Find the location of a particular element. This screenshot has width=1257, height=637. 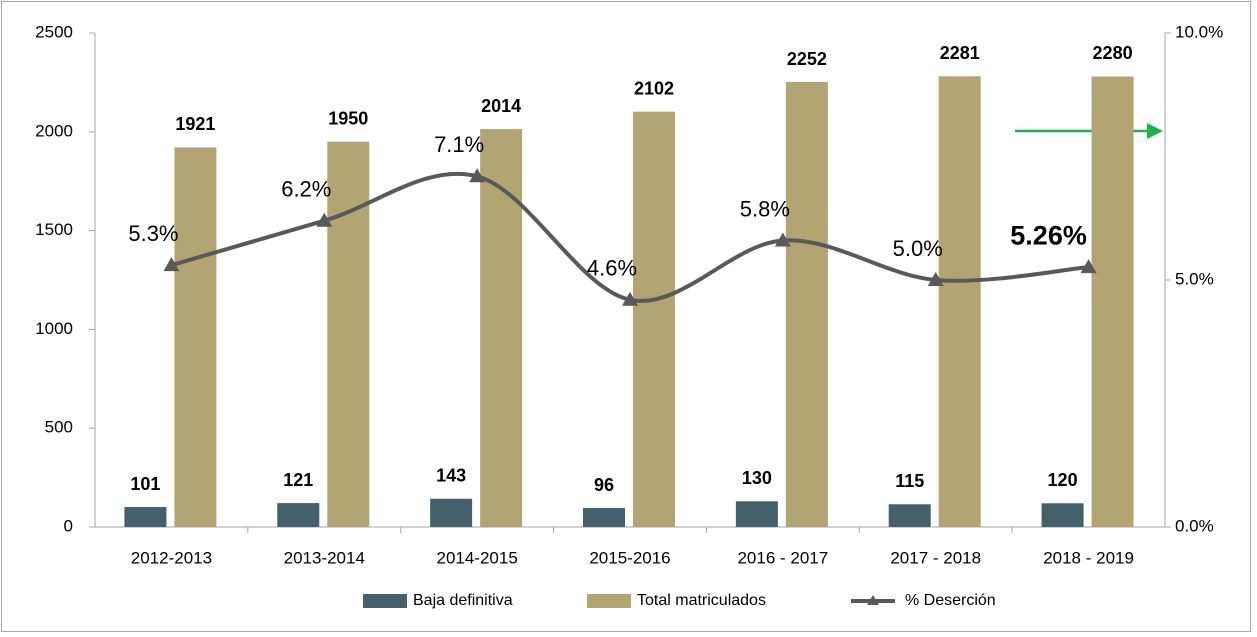

bar-value-label: 1921 is located at coordinates (195, 124).